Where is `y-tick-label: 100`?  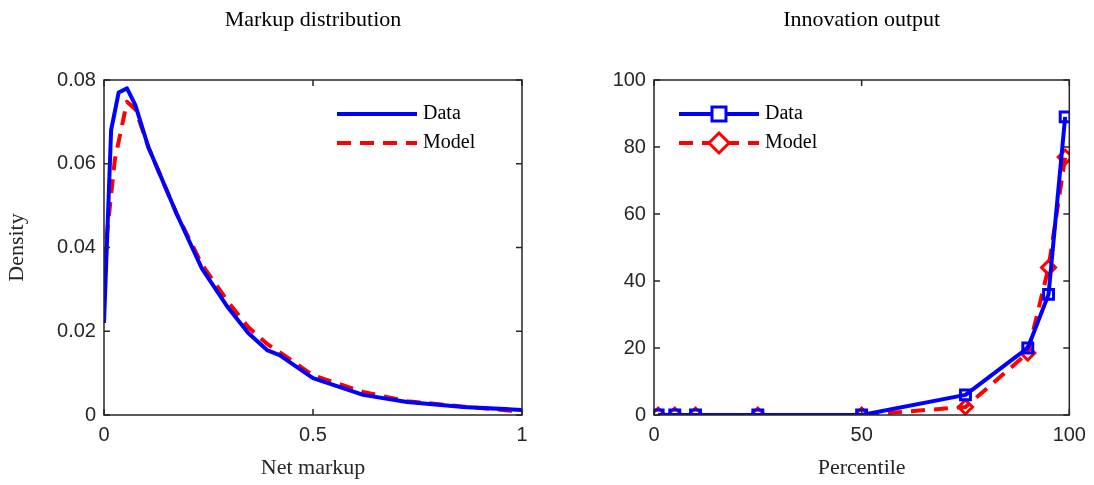 y-tick-label: 100 is located at coordinates (629, 78).